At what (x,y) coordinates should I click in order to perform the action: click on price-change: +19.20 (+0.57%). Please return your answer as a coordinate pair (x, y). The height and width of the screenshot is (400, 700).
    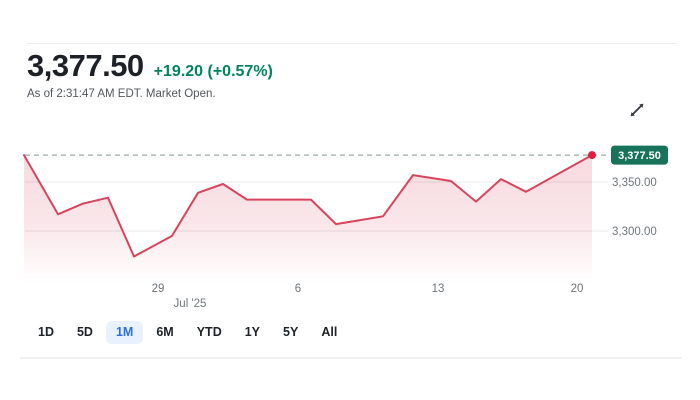
    Looking at the image, I should click on (213, 71).